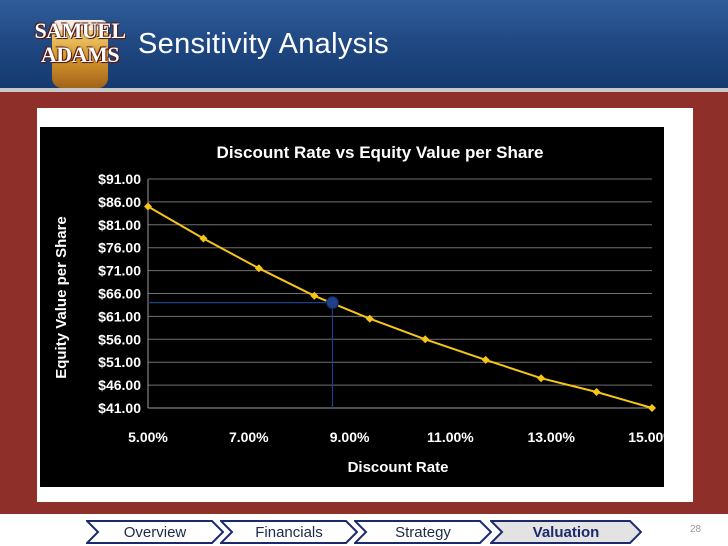 Image resolution: width=728 pixels, height=546 pixels. Describe the element at coordinates (119, 294) in the screenshot. I see `y-tick-label: $66.00` at that location.